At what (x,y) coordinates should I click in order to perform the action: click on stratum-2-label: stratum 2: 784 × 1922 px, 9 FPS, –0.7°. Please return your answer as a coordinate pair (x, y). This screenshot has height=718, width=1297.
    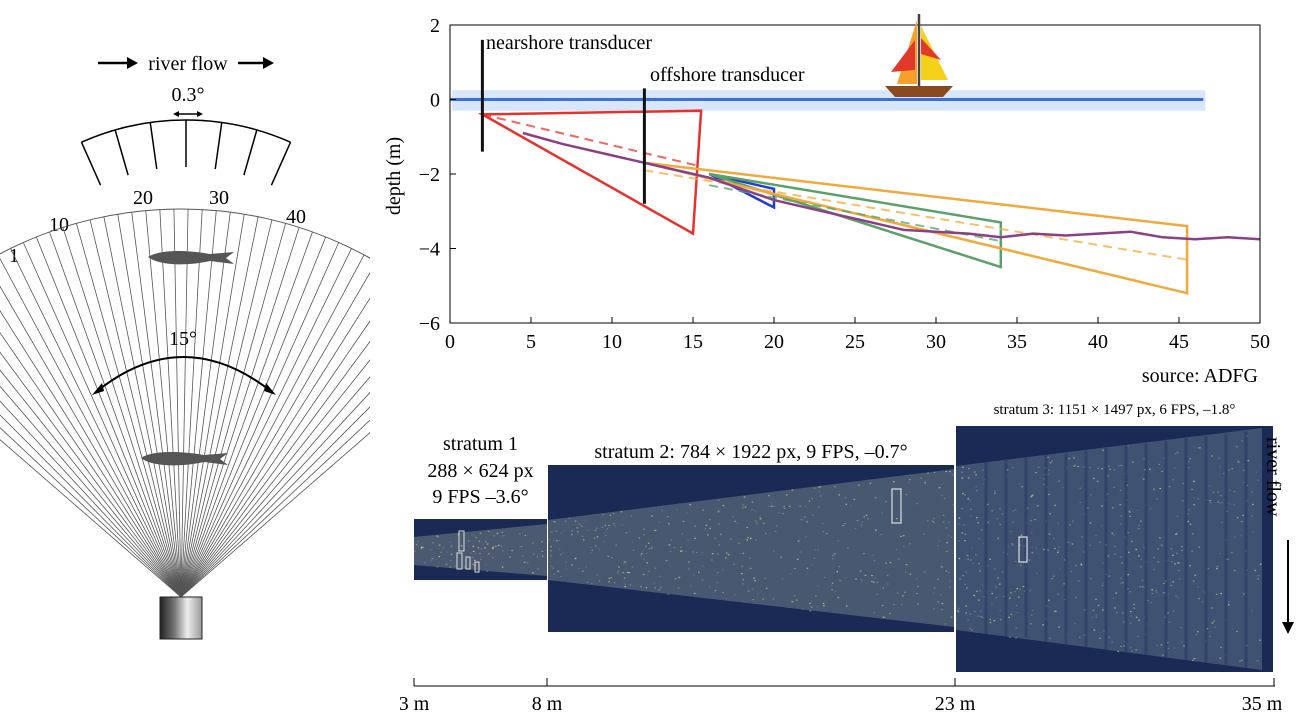
    Looking at the image, I should click on (751, 452).